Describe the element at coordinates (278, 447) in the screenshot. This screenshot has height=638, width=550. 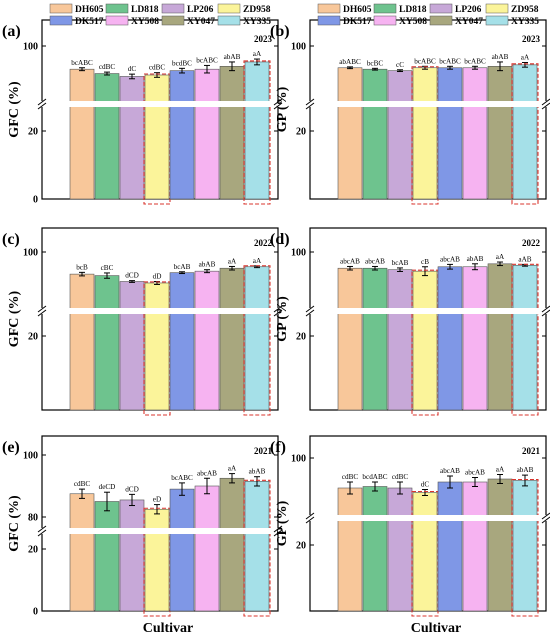
I see `panel-label: (f)` at that location.